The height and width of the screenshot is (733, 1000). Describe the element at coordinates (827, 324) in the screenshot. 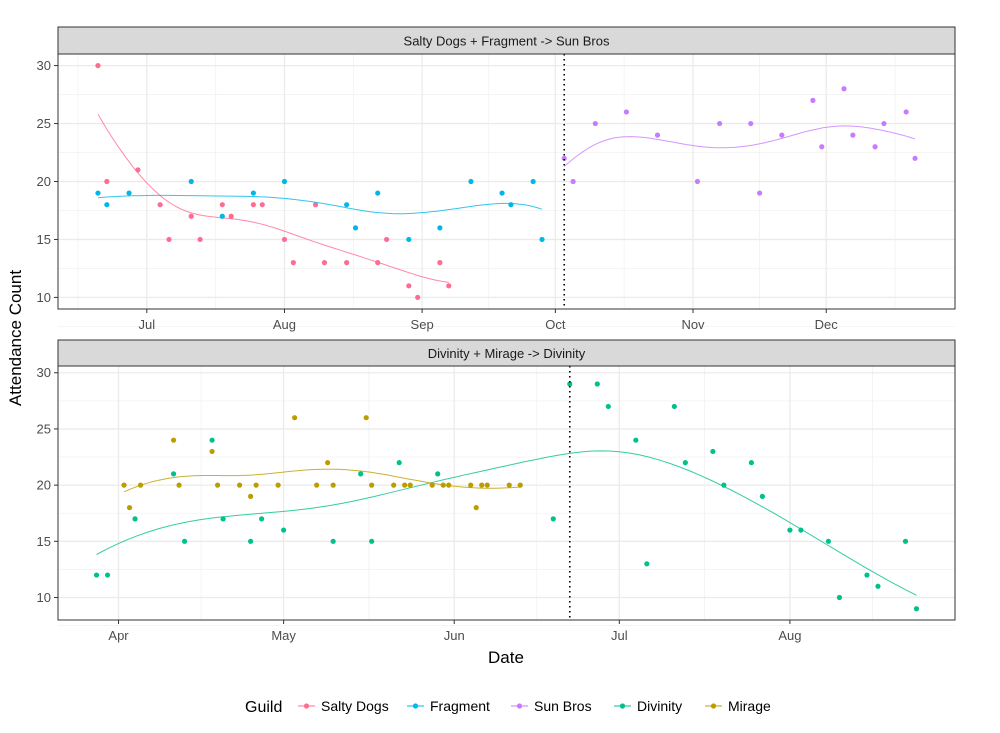

I see `x-tick-label: Dec` at that location.